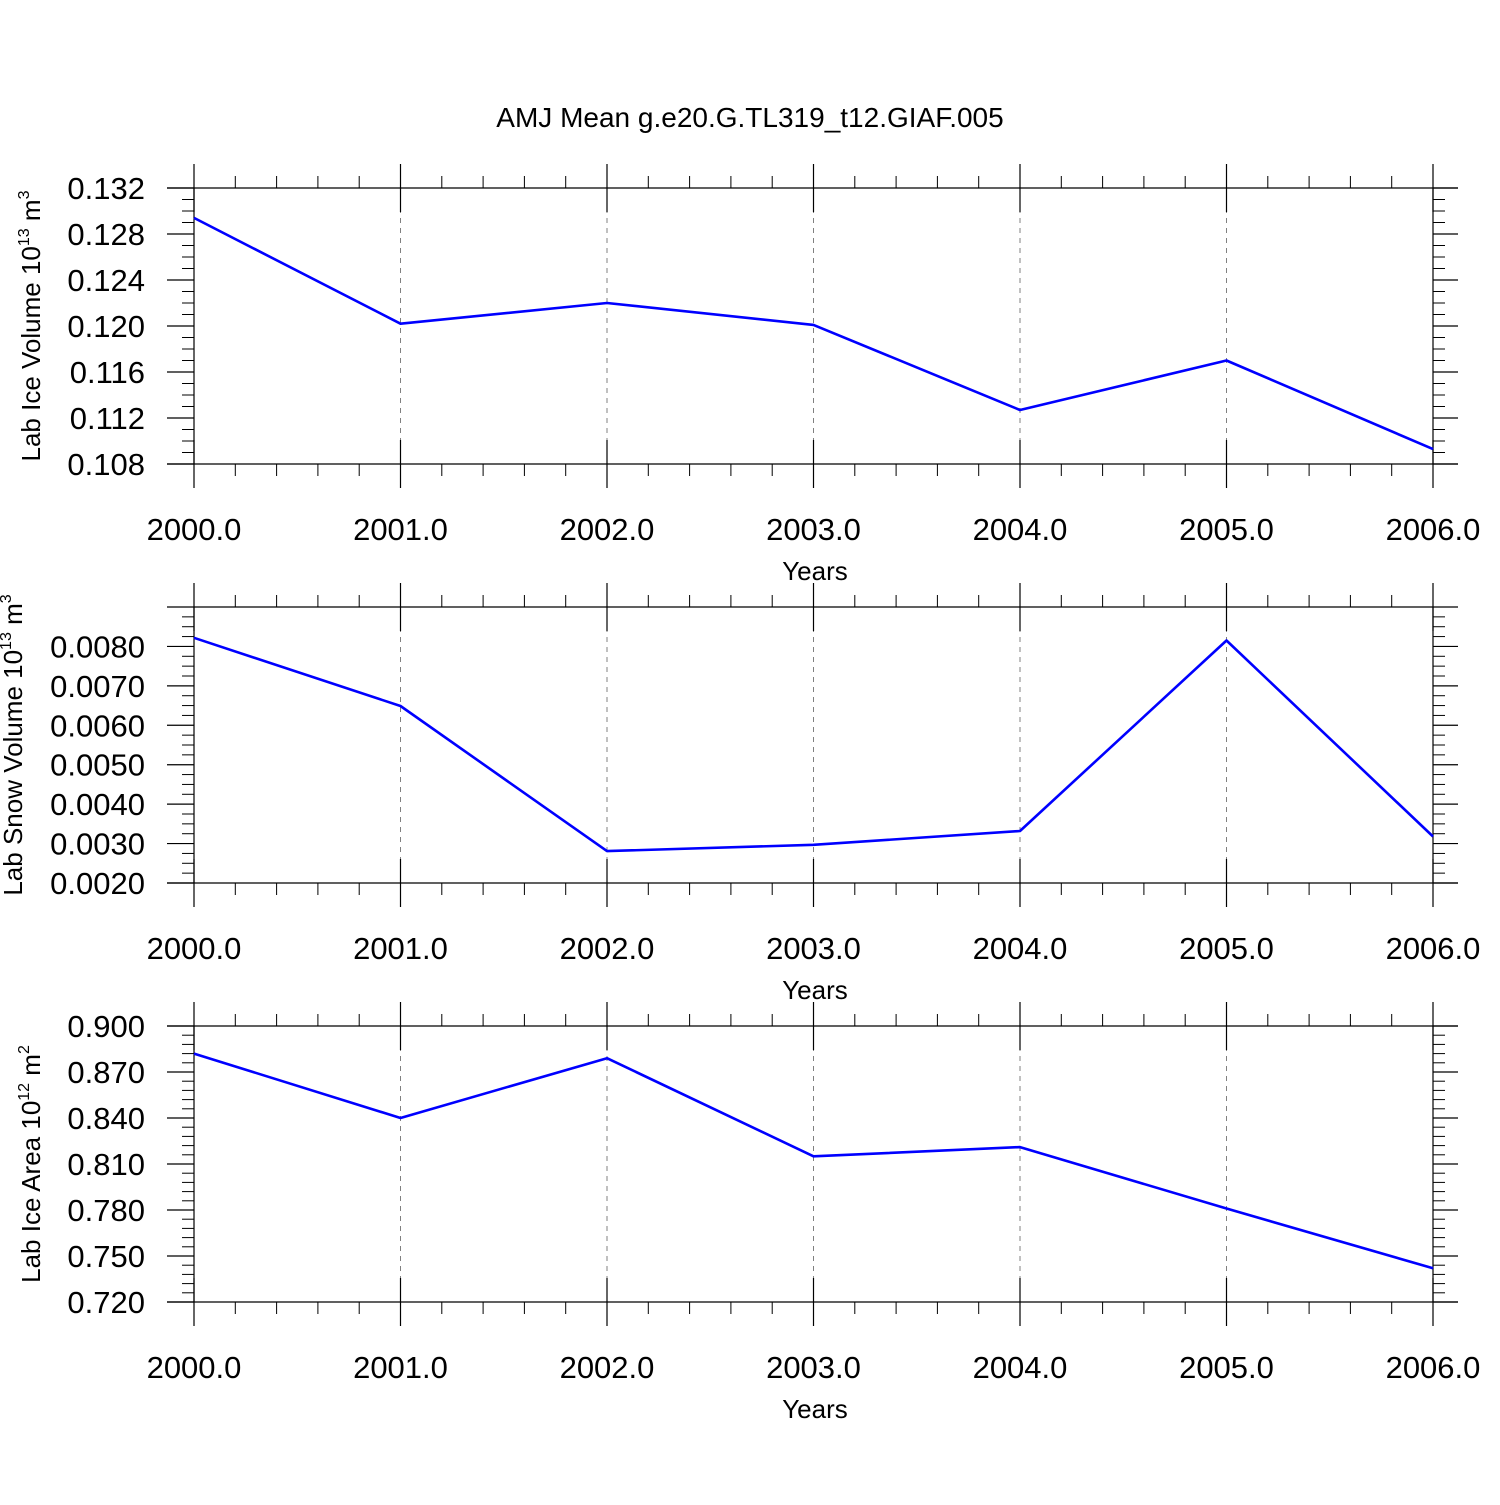 The height and width of the screenshot is (1505, 1500). Describe the element at coordinates (97, 765) in the screenshot. I see `y-tick-label: 0.0050` at that location.